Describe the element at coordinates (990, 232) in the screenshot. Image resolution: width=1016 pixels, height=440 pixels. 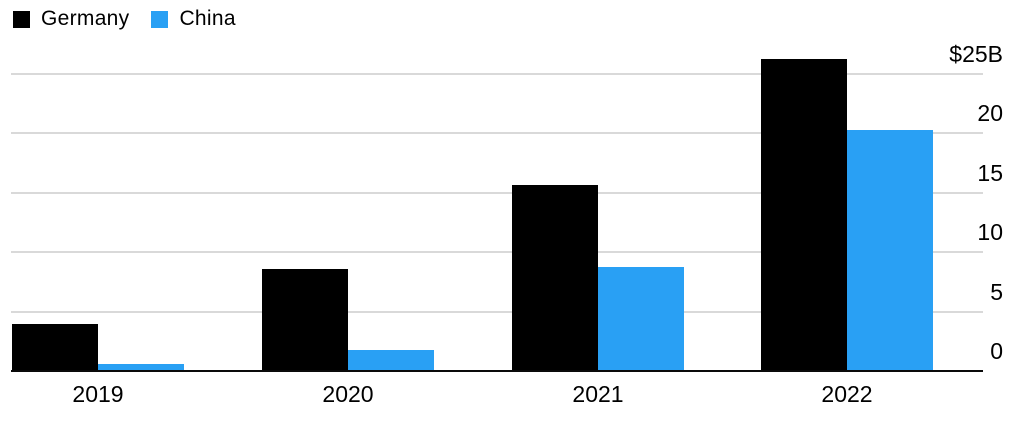
I see `y-axis-tick-label-10: 10` at that location.